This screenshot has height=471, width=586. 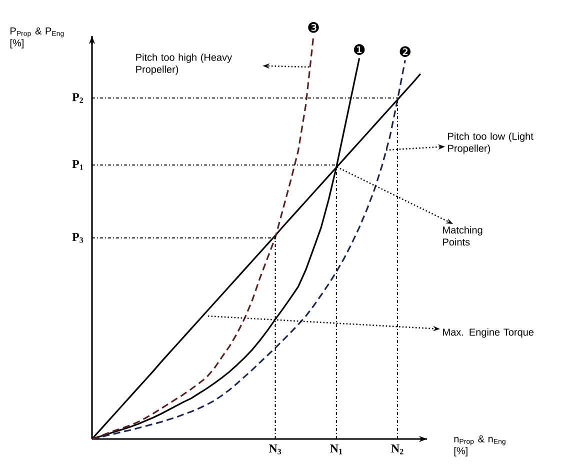 What do you see at coordinates (313, 27) in the screenshot?
I see `series-label: ❸` at bounding box center [313, 27].